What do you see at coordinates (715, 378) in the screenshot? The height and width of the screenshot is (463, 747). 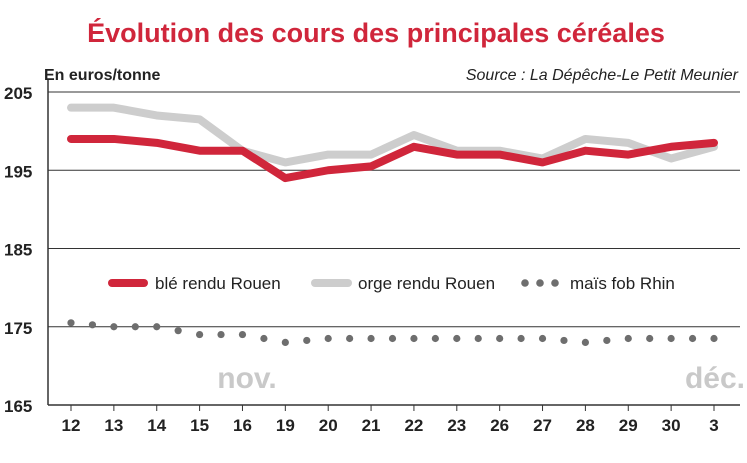 I see `month-label-dec: déc.` at bounding box center [715, 378].